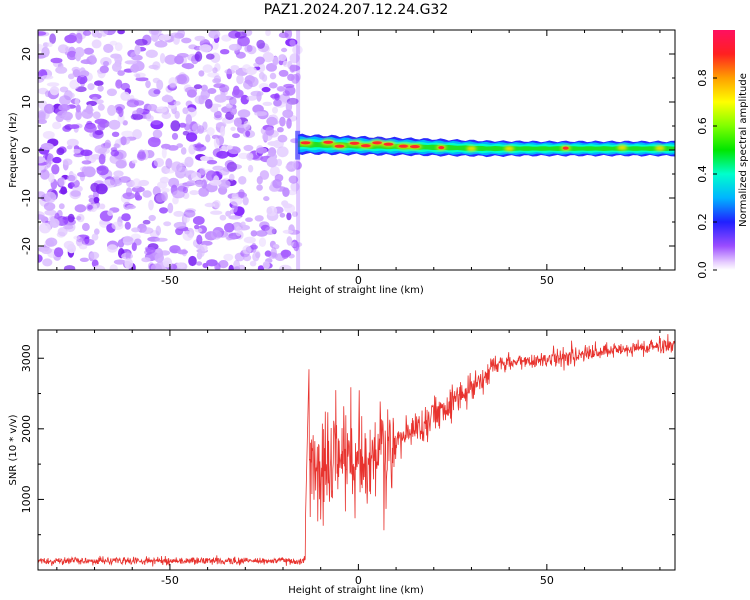 This screenshot has height=600, width=750. I want to click on x-tick-label: 50, so click(547, 280).